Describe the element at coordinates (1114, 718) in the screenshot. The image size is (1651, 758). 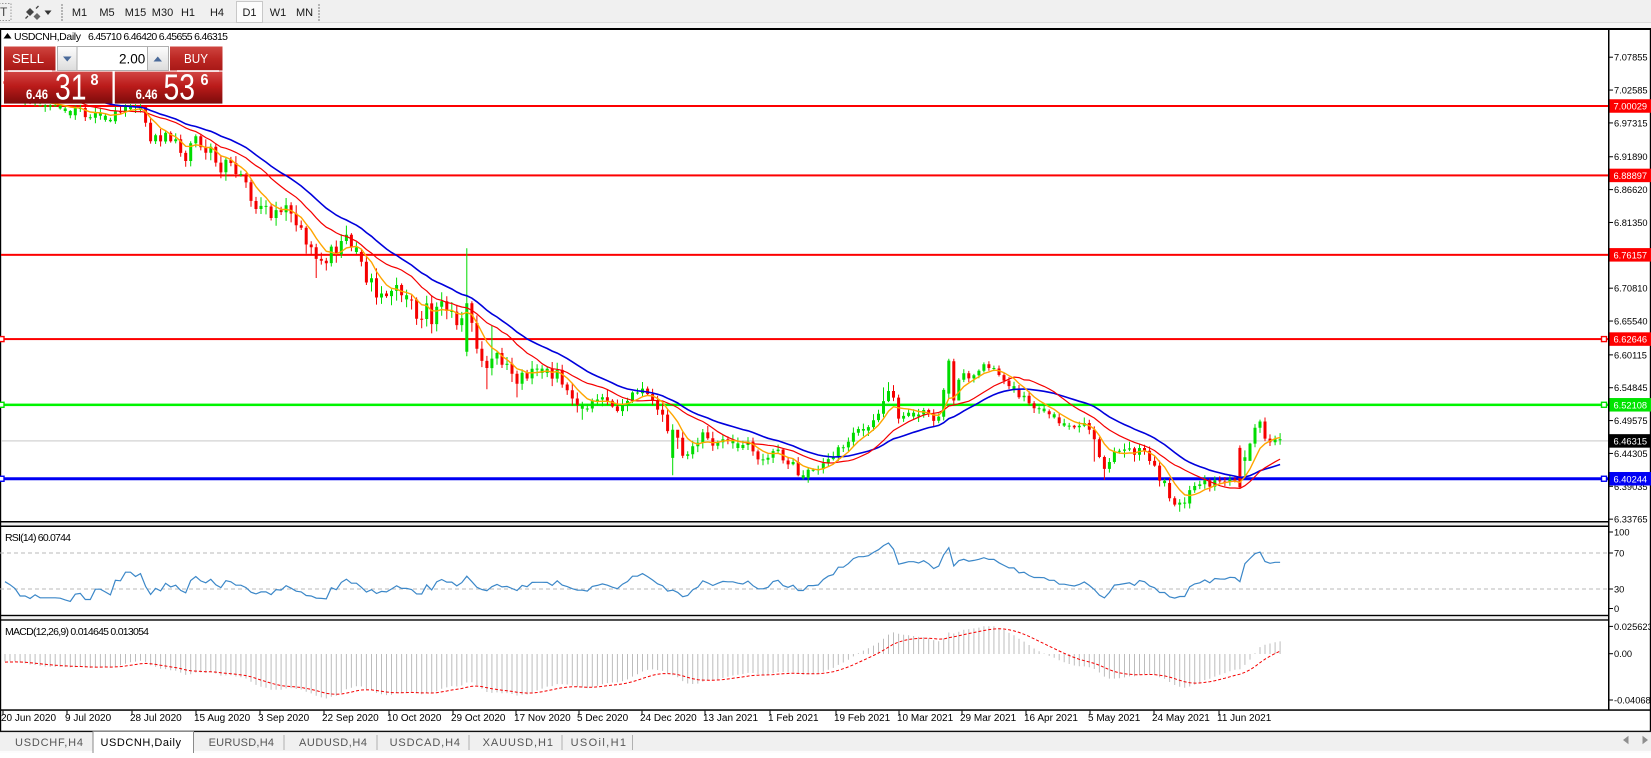
I see `svg-text: 5 May 2021` at that location.